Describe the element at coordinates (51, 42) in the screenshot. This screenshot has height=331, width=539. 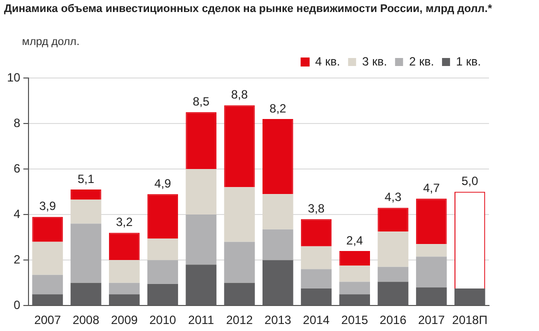
I see `y-axis-title: млрд долл.` at that location.